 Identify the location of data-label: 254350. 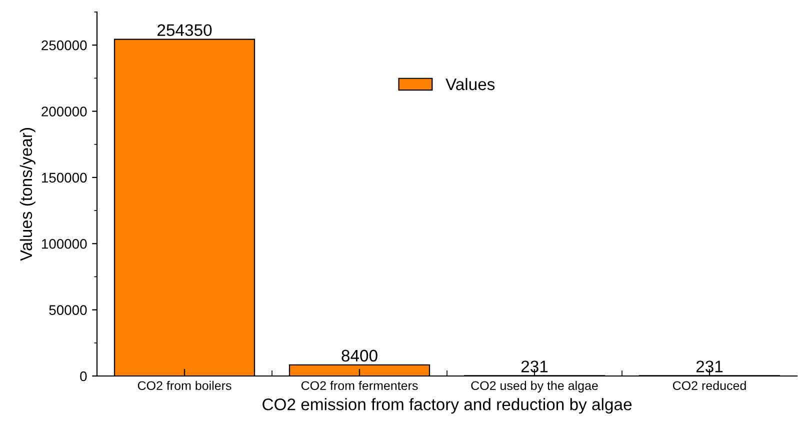
(185, 30).